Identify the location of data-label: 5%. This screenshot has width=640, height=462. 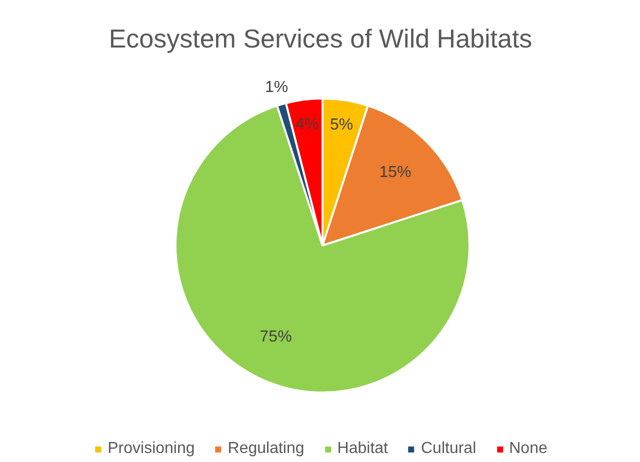
(342, 125).